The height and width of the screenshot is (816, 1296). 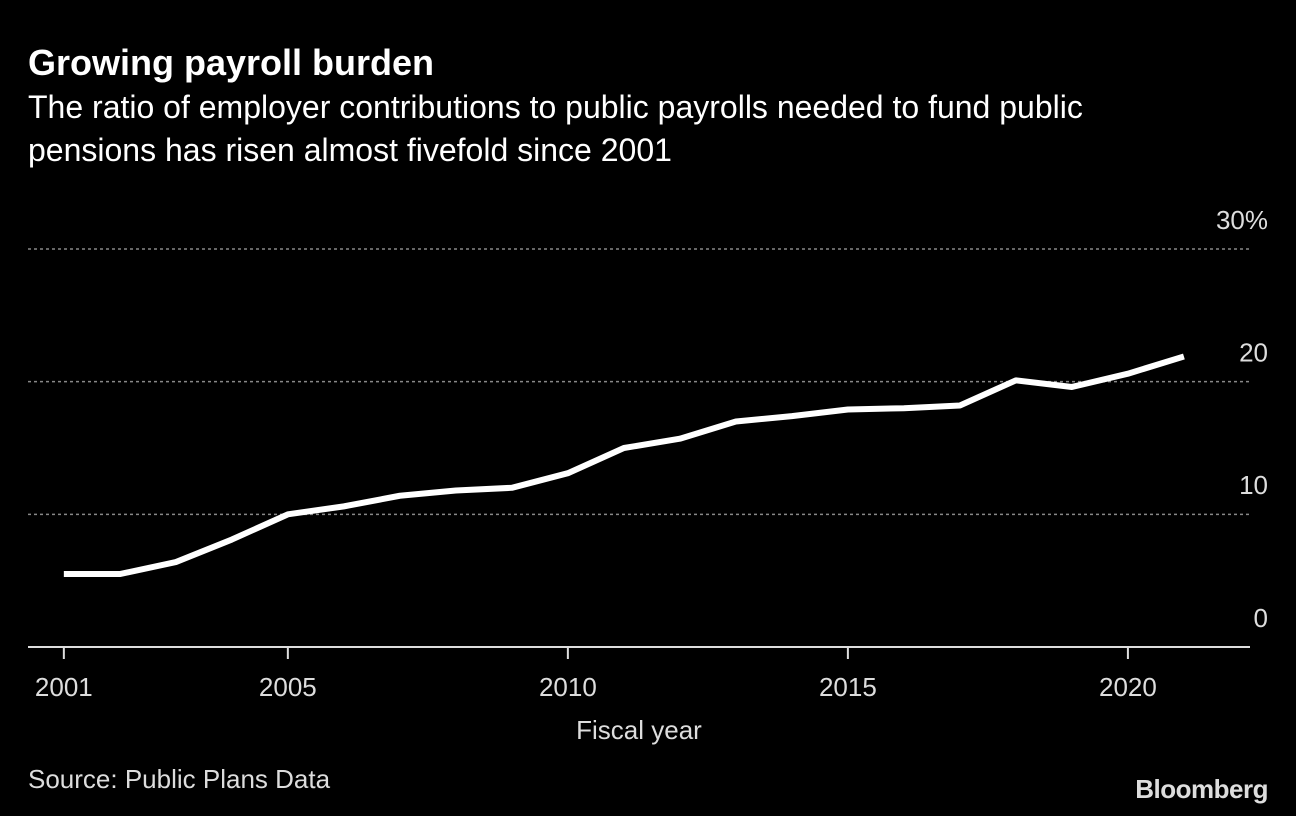 I want to click on chart-title: Growing payroll burden, so click(x=231, y=62).